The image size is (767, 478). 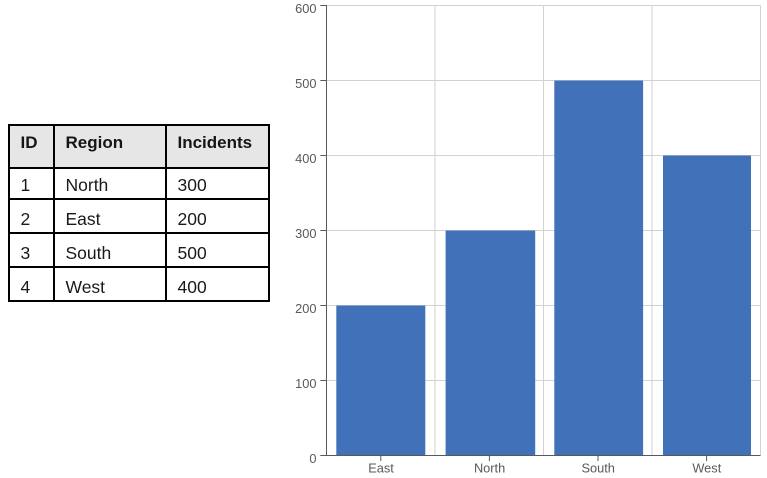 What do you see at coordinates (305, 308) in the screenshot?
I see `svg-text: 200` at bounding box center [305, 308].